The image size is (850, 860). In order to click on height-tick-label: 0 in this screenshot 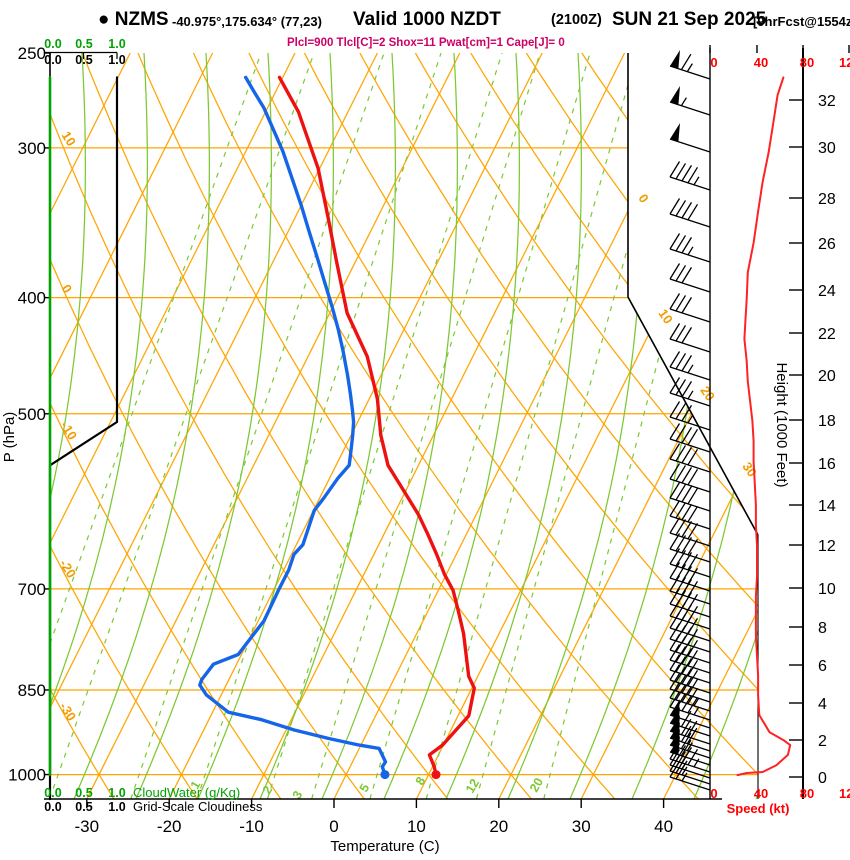, I will do `click(822, 778)`.